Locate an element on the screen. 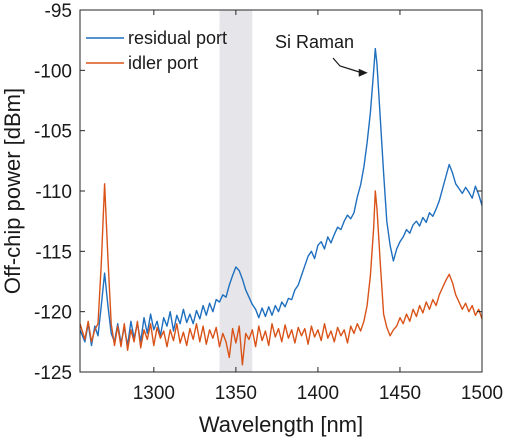  x-tick-label: 1400 is located at coordinates (318, 393).